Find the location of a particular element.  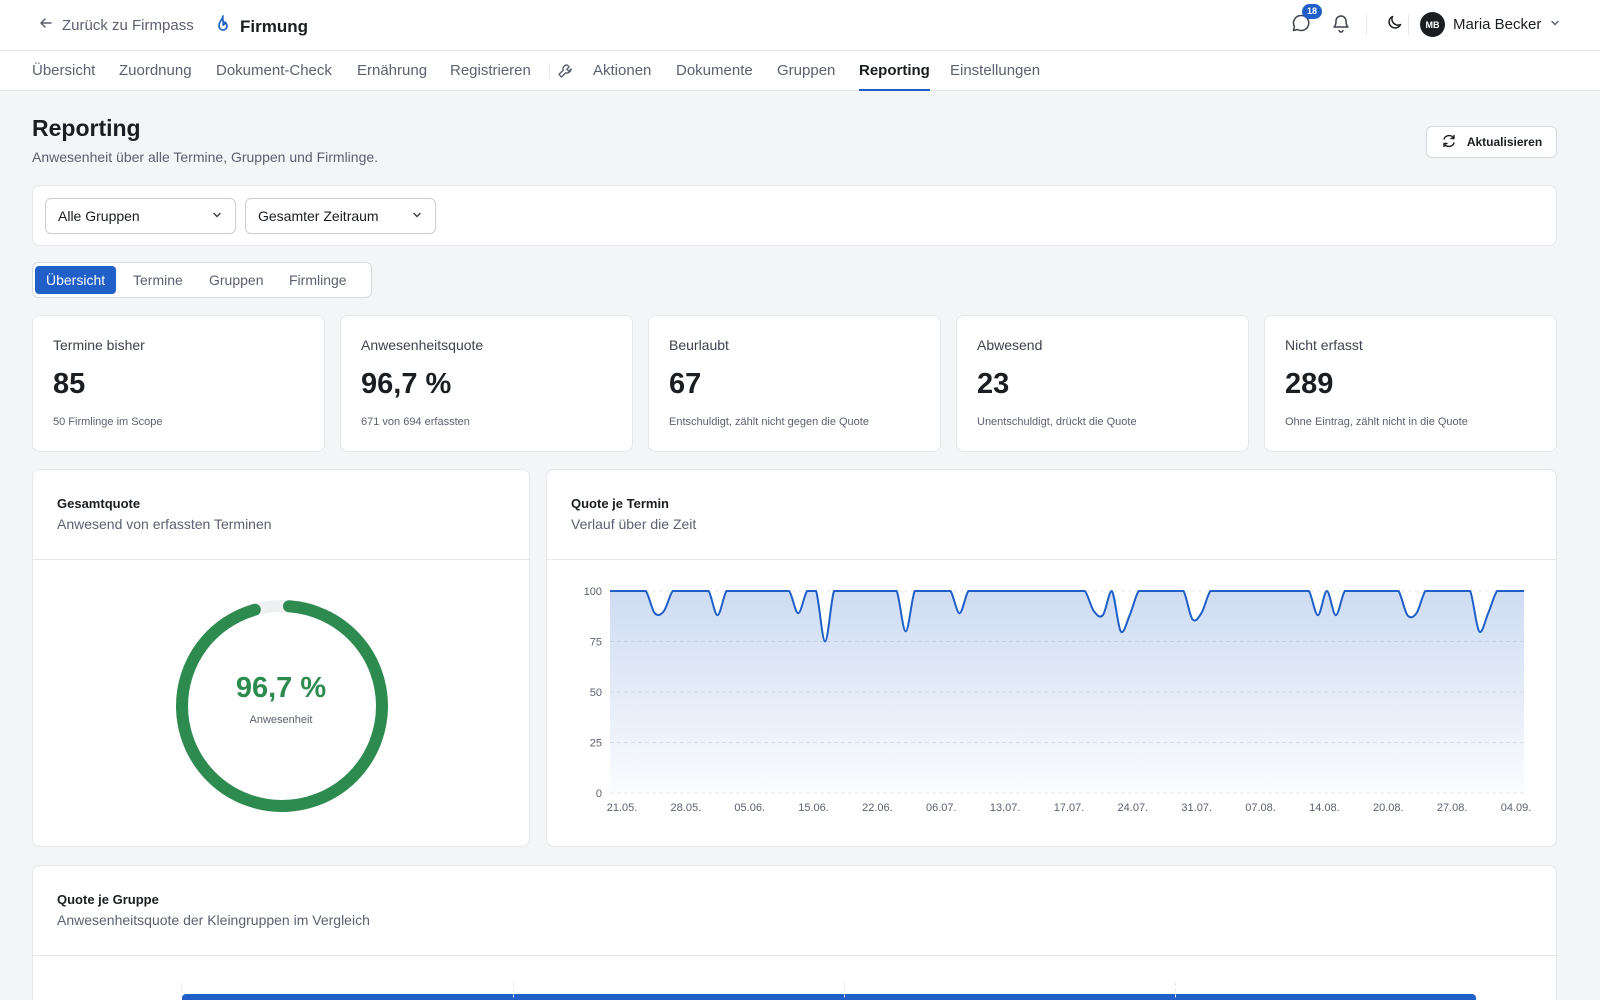

x-tick-label: 22.06. is located at coordinates (877, 808).